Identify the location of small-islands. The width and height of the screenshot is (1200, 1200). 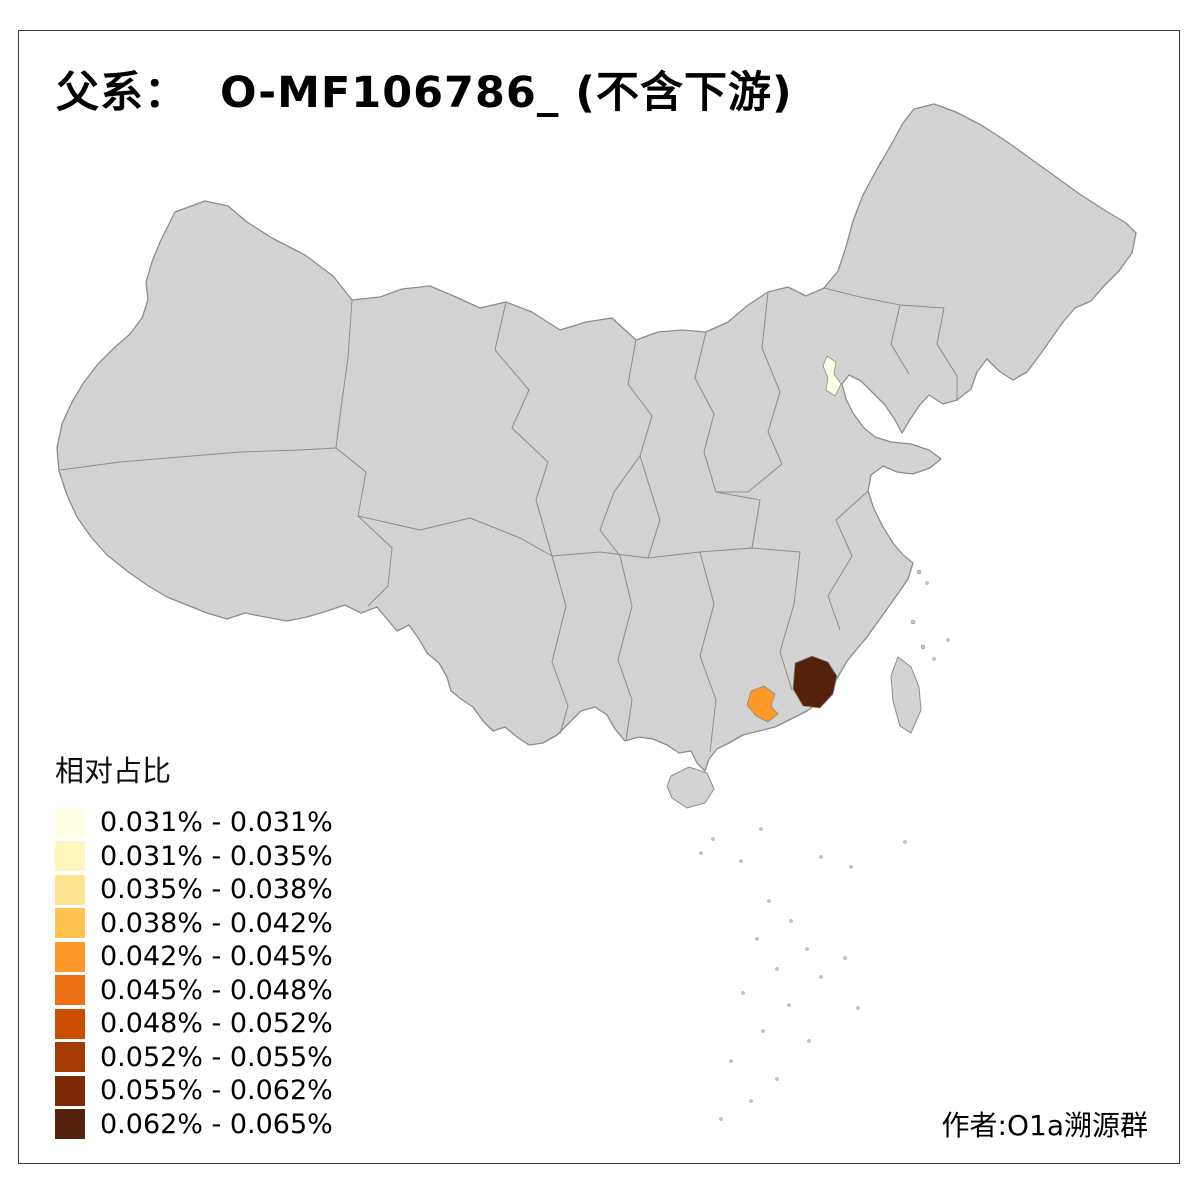
(824, 845).